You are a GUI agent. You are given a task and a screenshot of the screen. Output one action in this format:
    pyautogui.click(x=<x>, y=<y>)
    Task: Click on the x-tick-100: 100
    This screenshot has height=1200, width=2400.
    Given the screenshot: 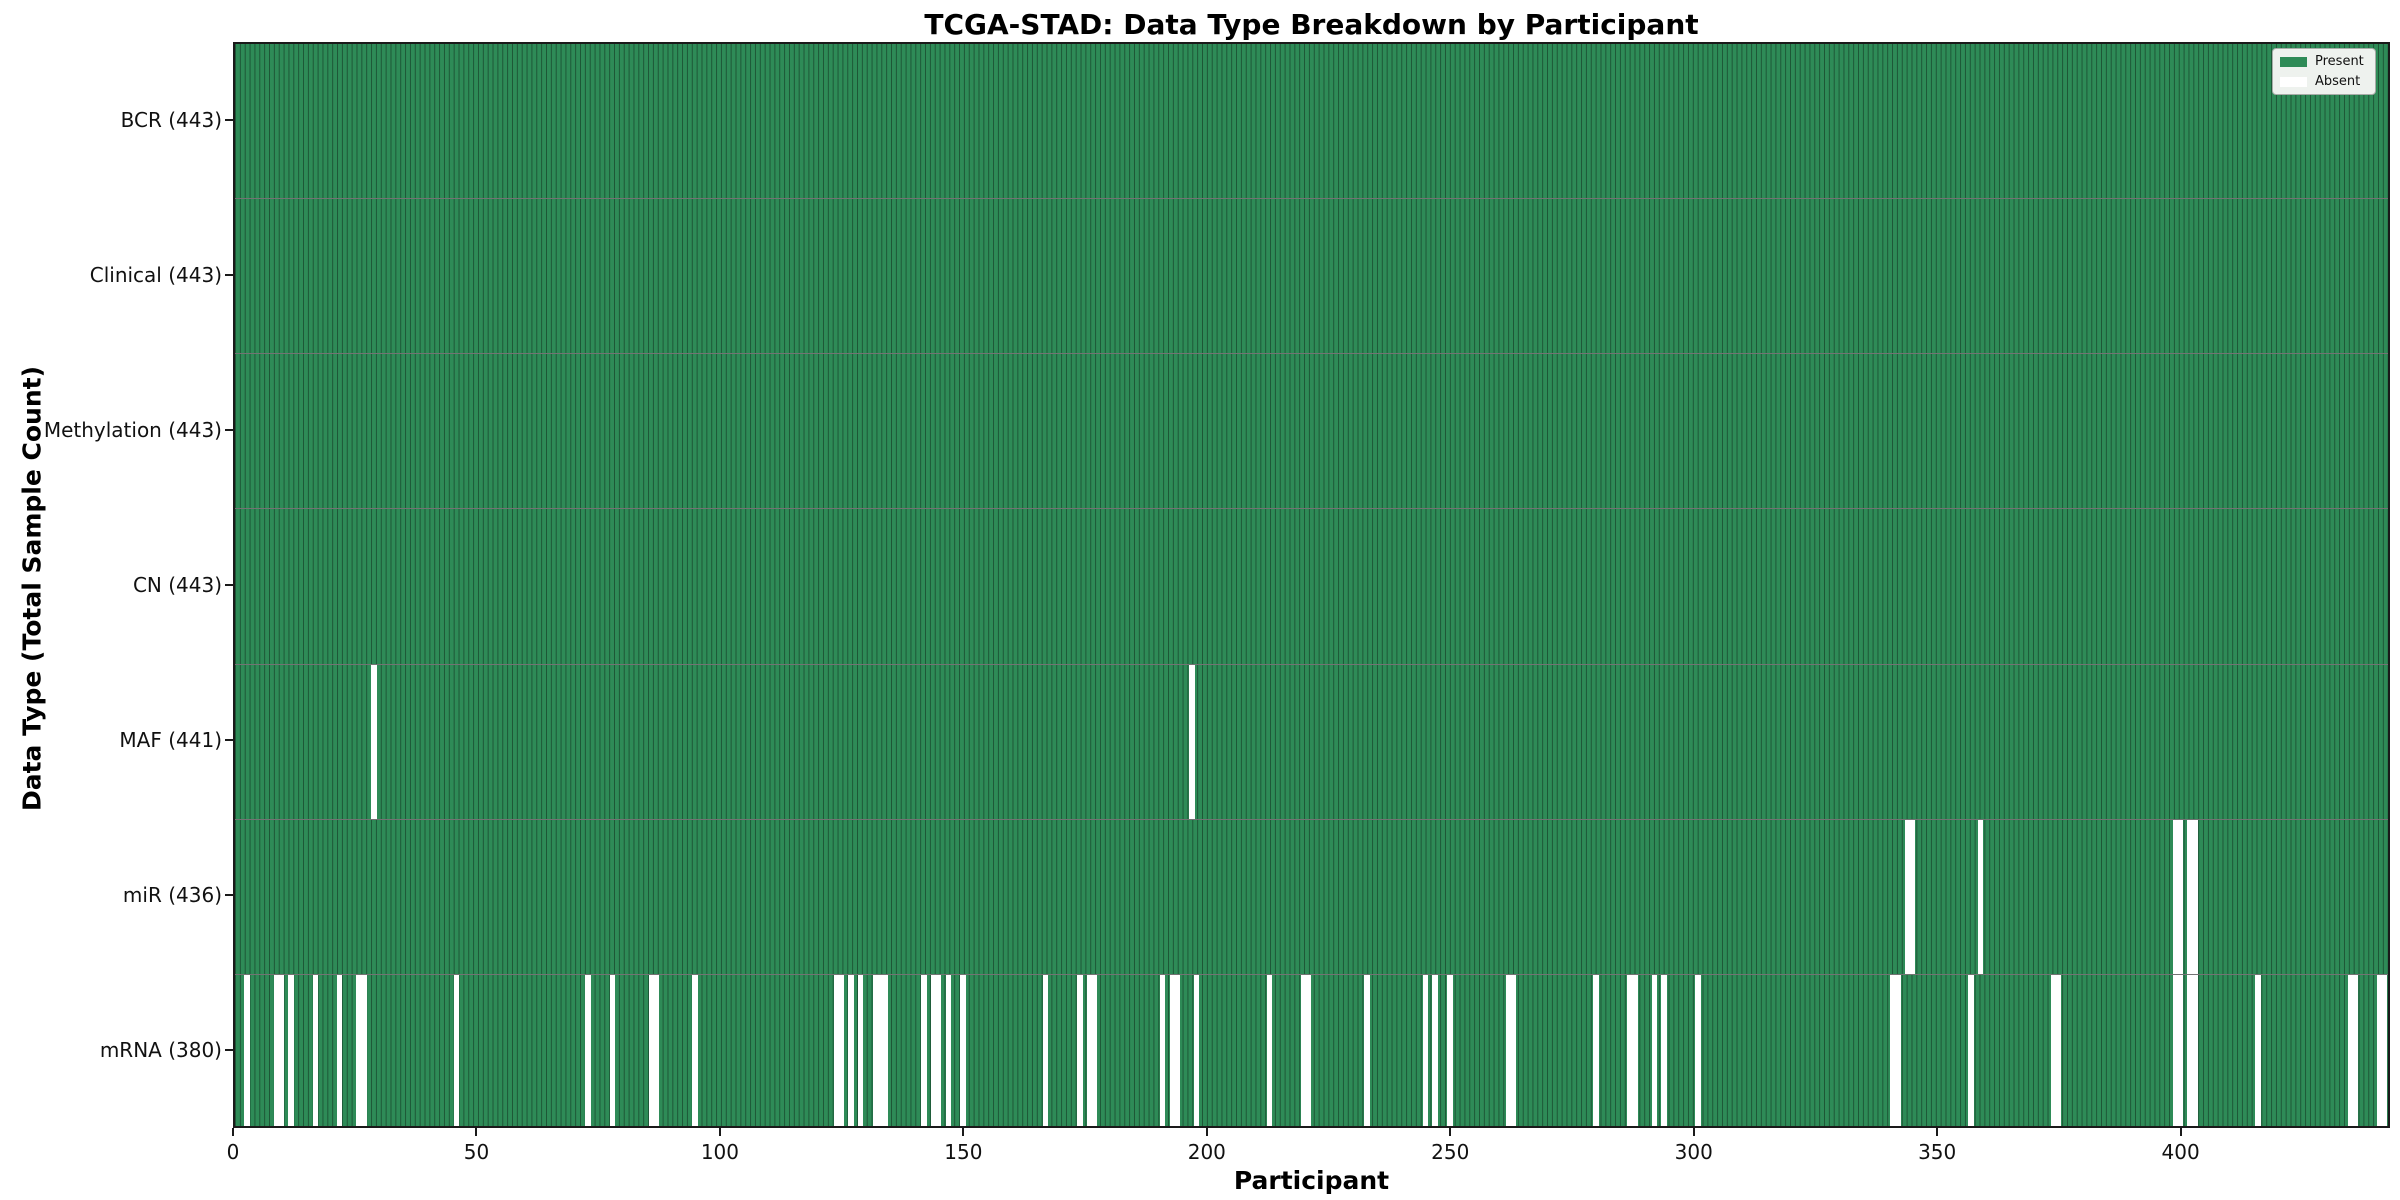 What is the action you would take?
    pyautogui.click(x=719, y=1152)
    